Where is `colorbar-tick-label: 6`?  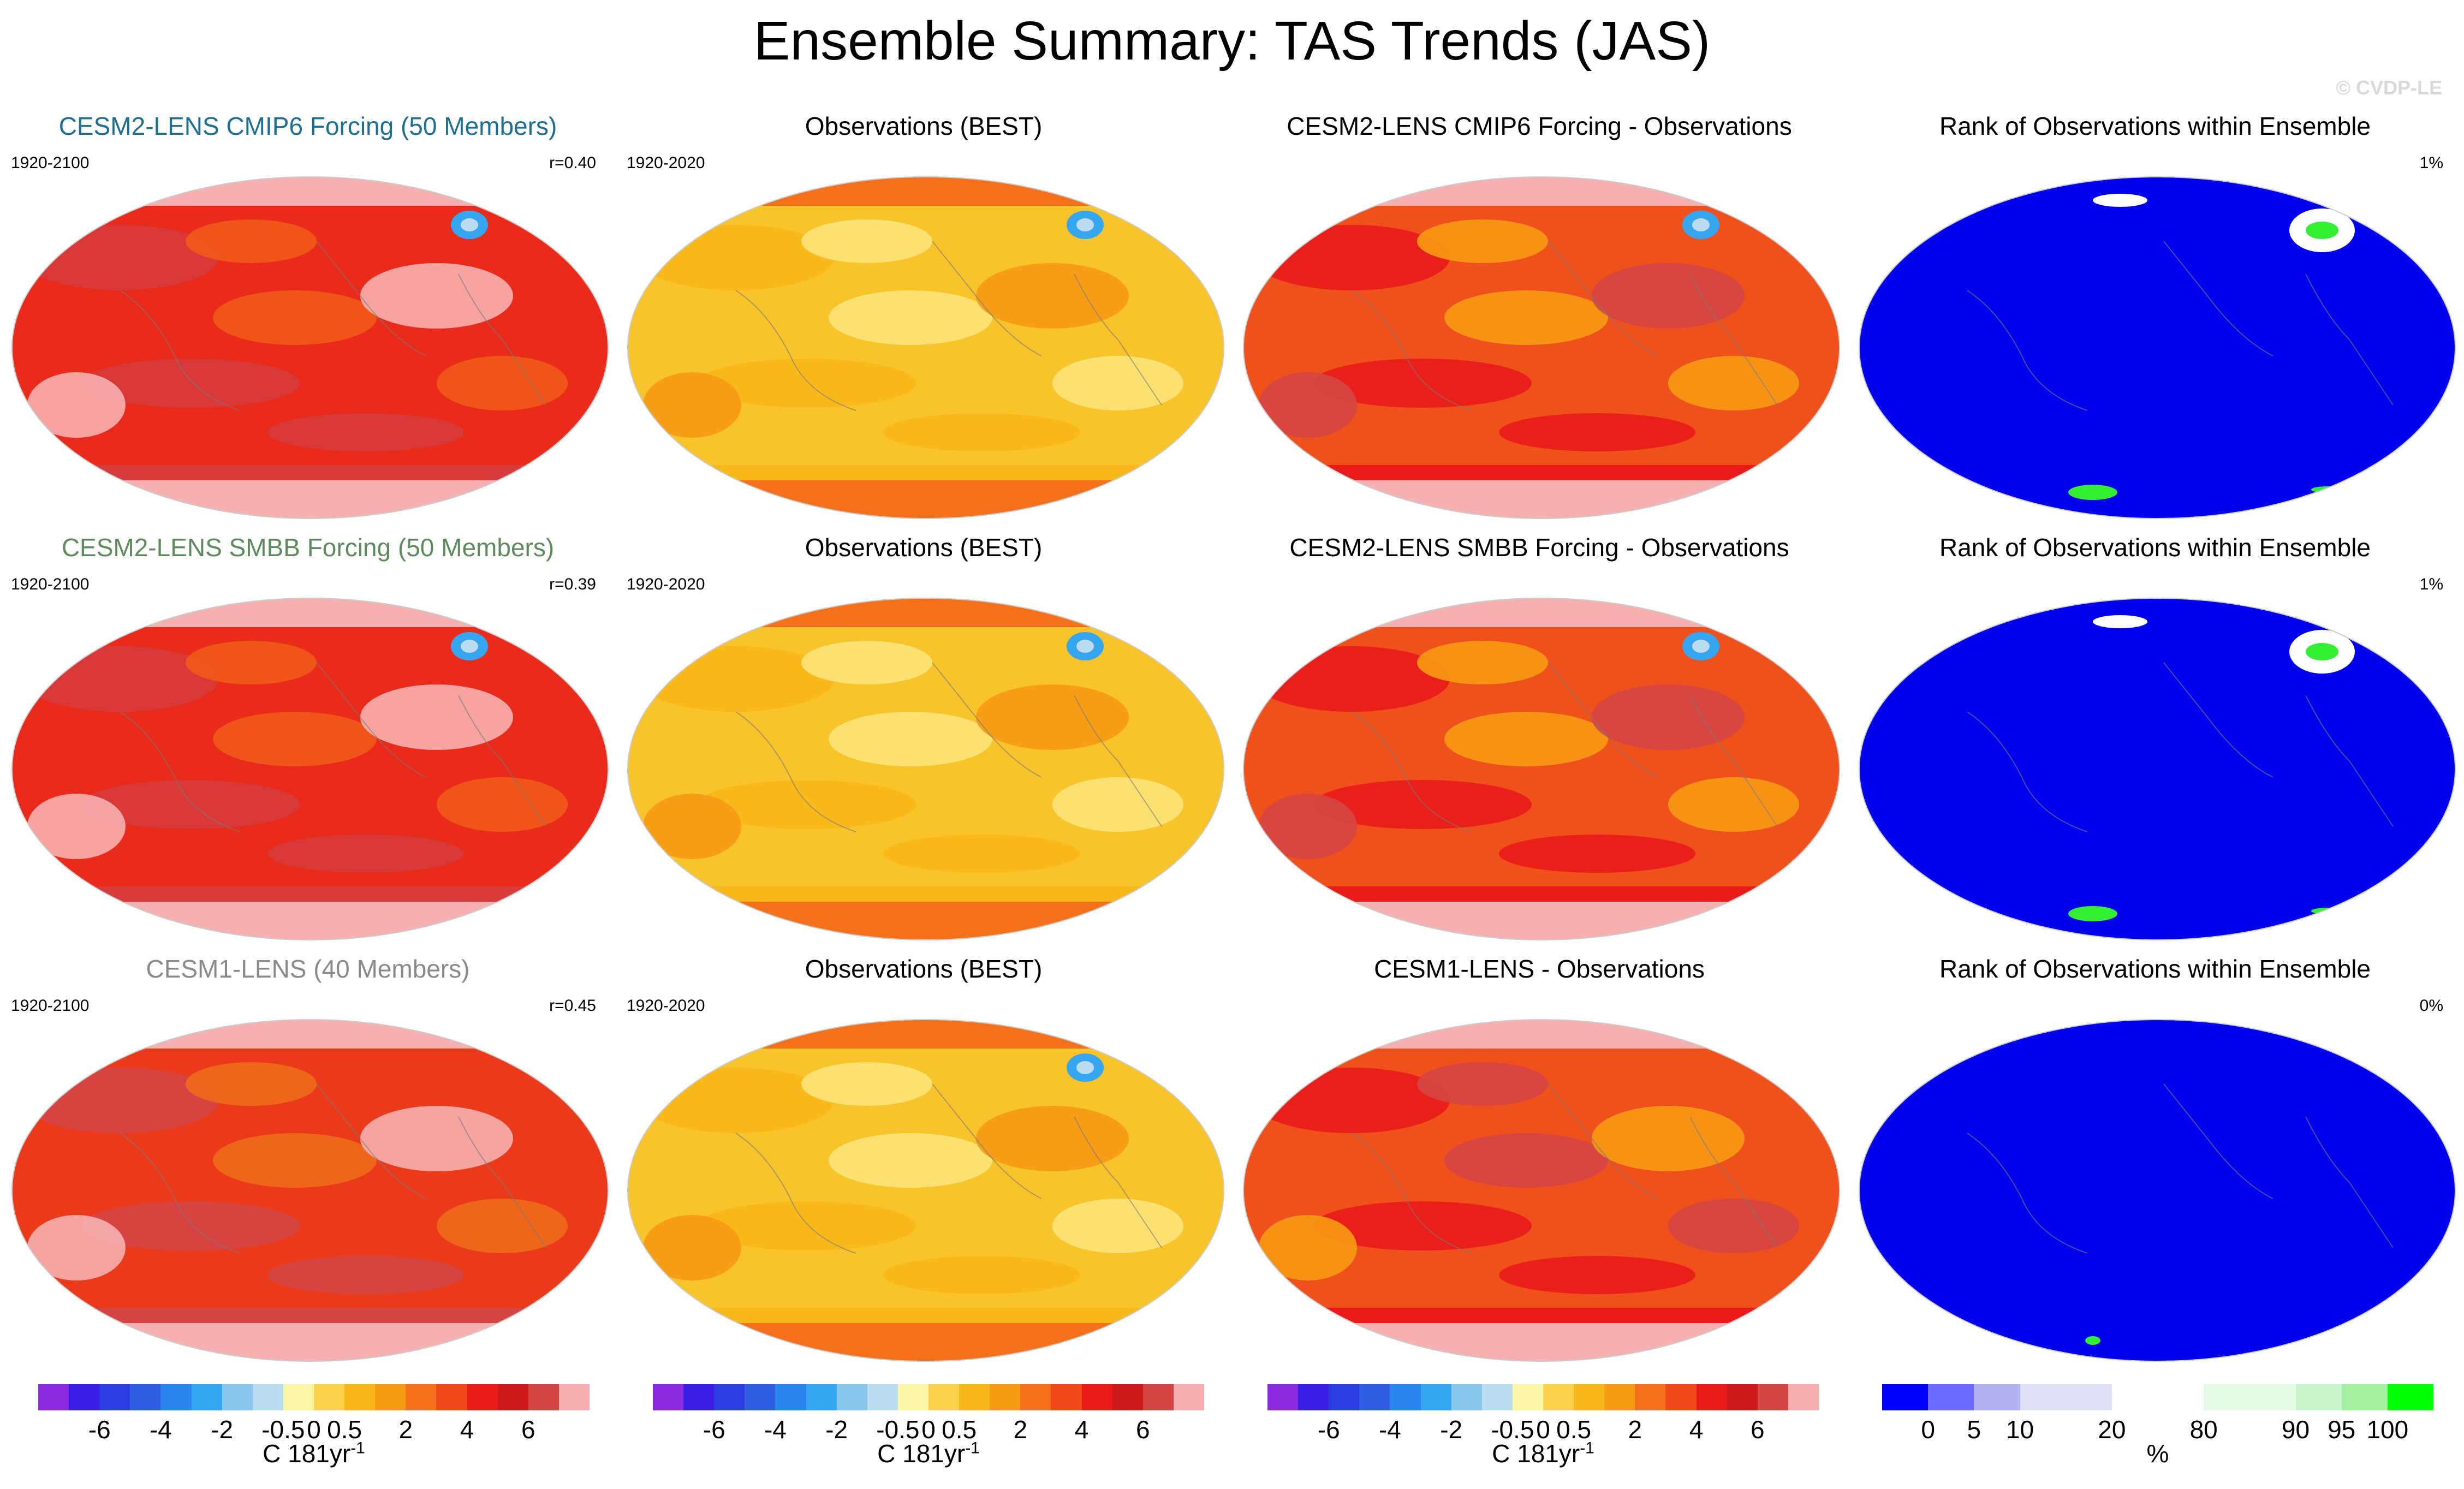 colorbar-tick-label: 6 is located at coordinates (528, 1429).